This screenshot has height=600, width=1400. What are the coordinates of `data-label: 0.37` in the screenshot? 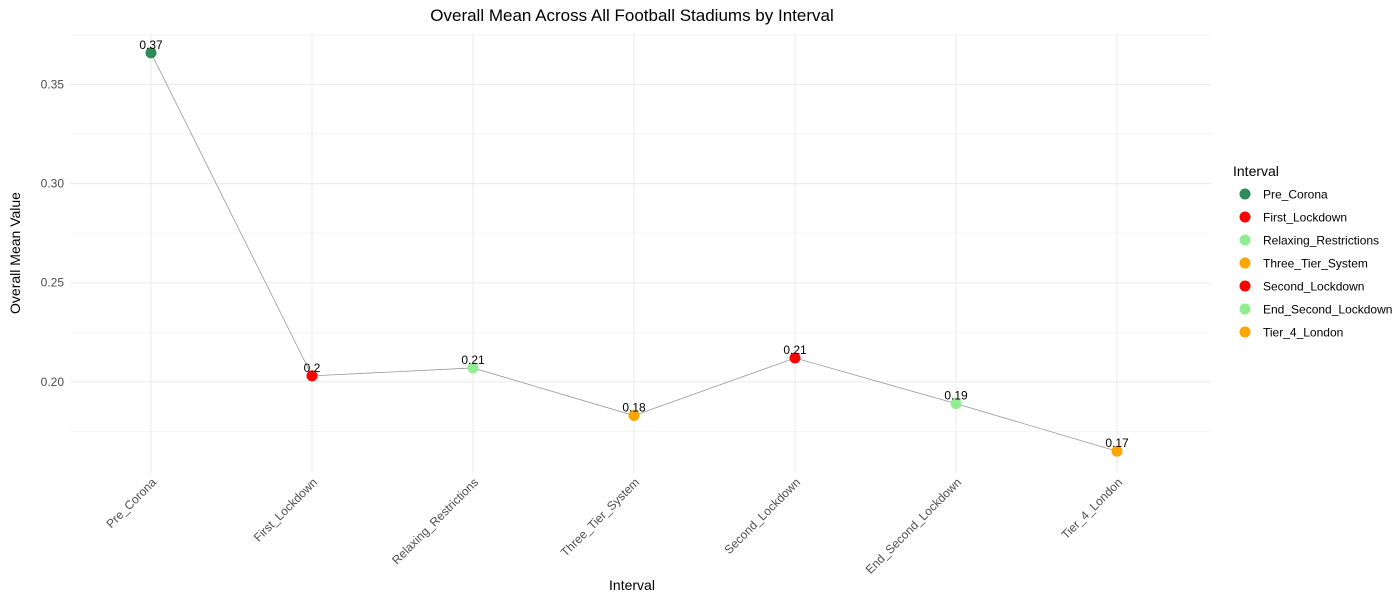 It's located at (151, 45).